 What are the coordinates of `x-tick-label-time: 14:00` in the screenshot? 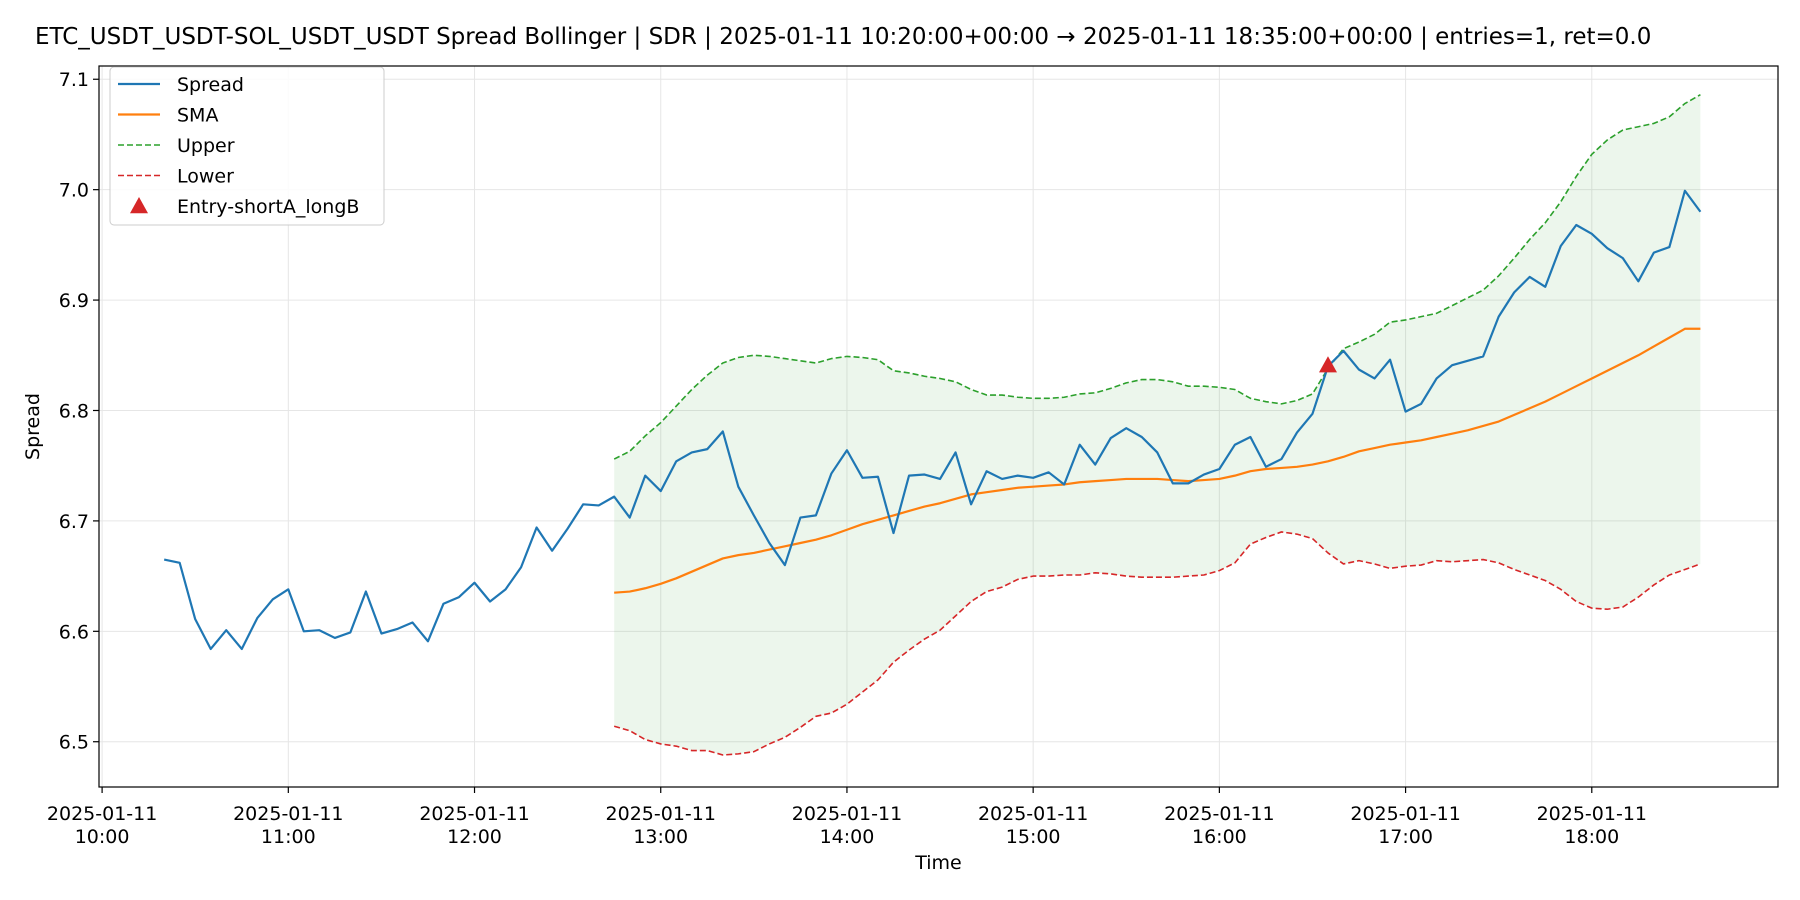 It's located at (847, 837).